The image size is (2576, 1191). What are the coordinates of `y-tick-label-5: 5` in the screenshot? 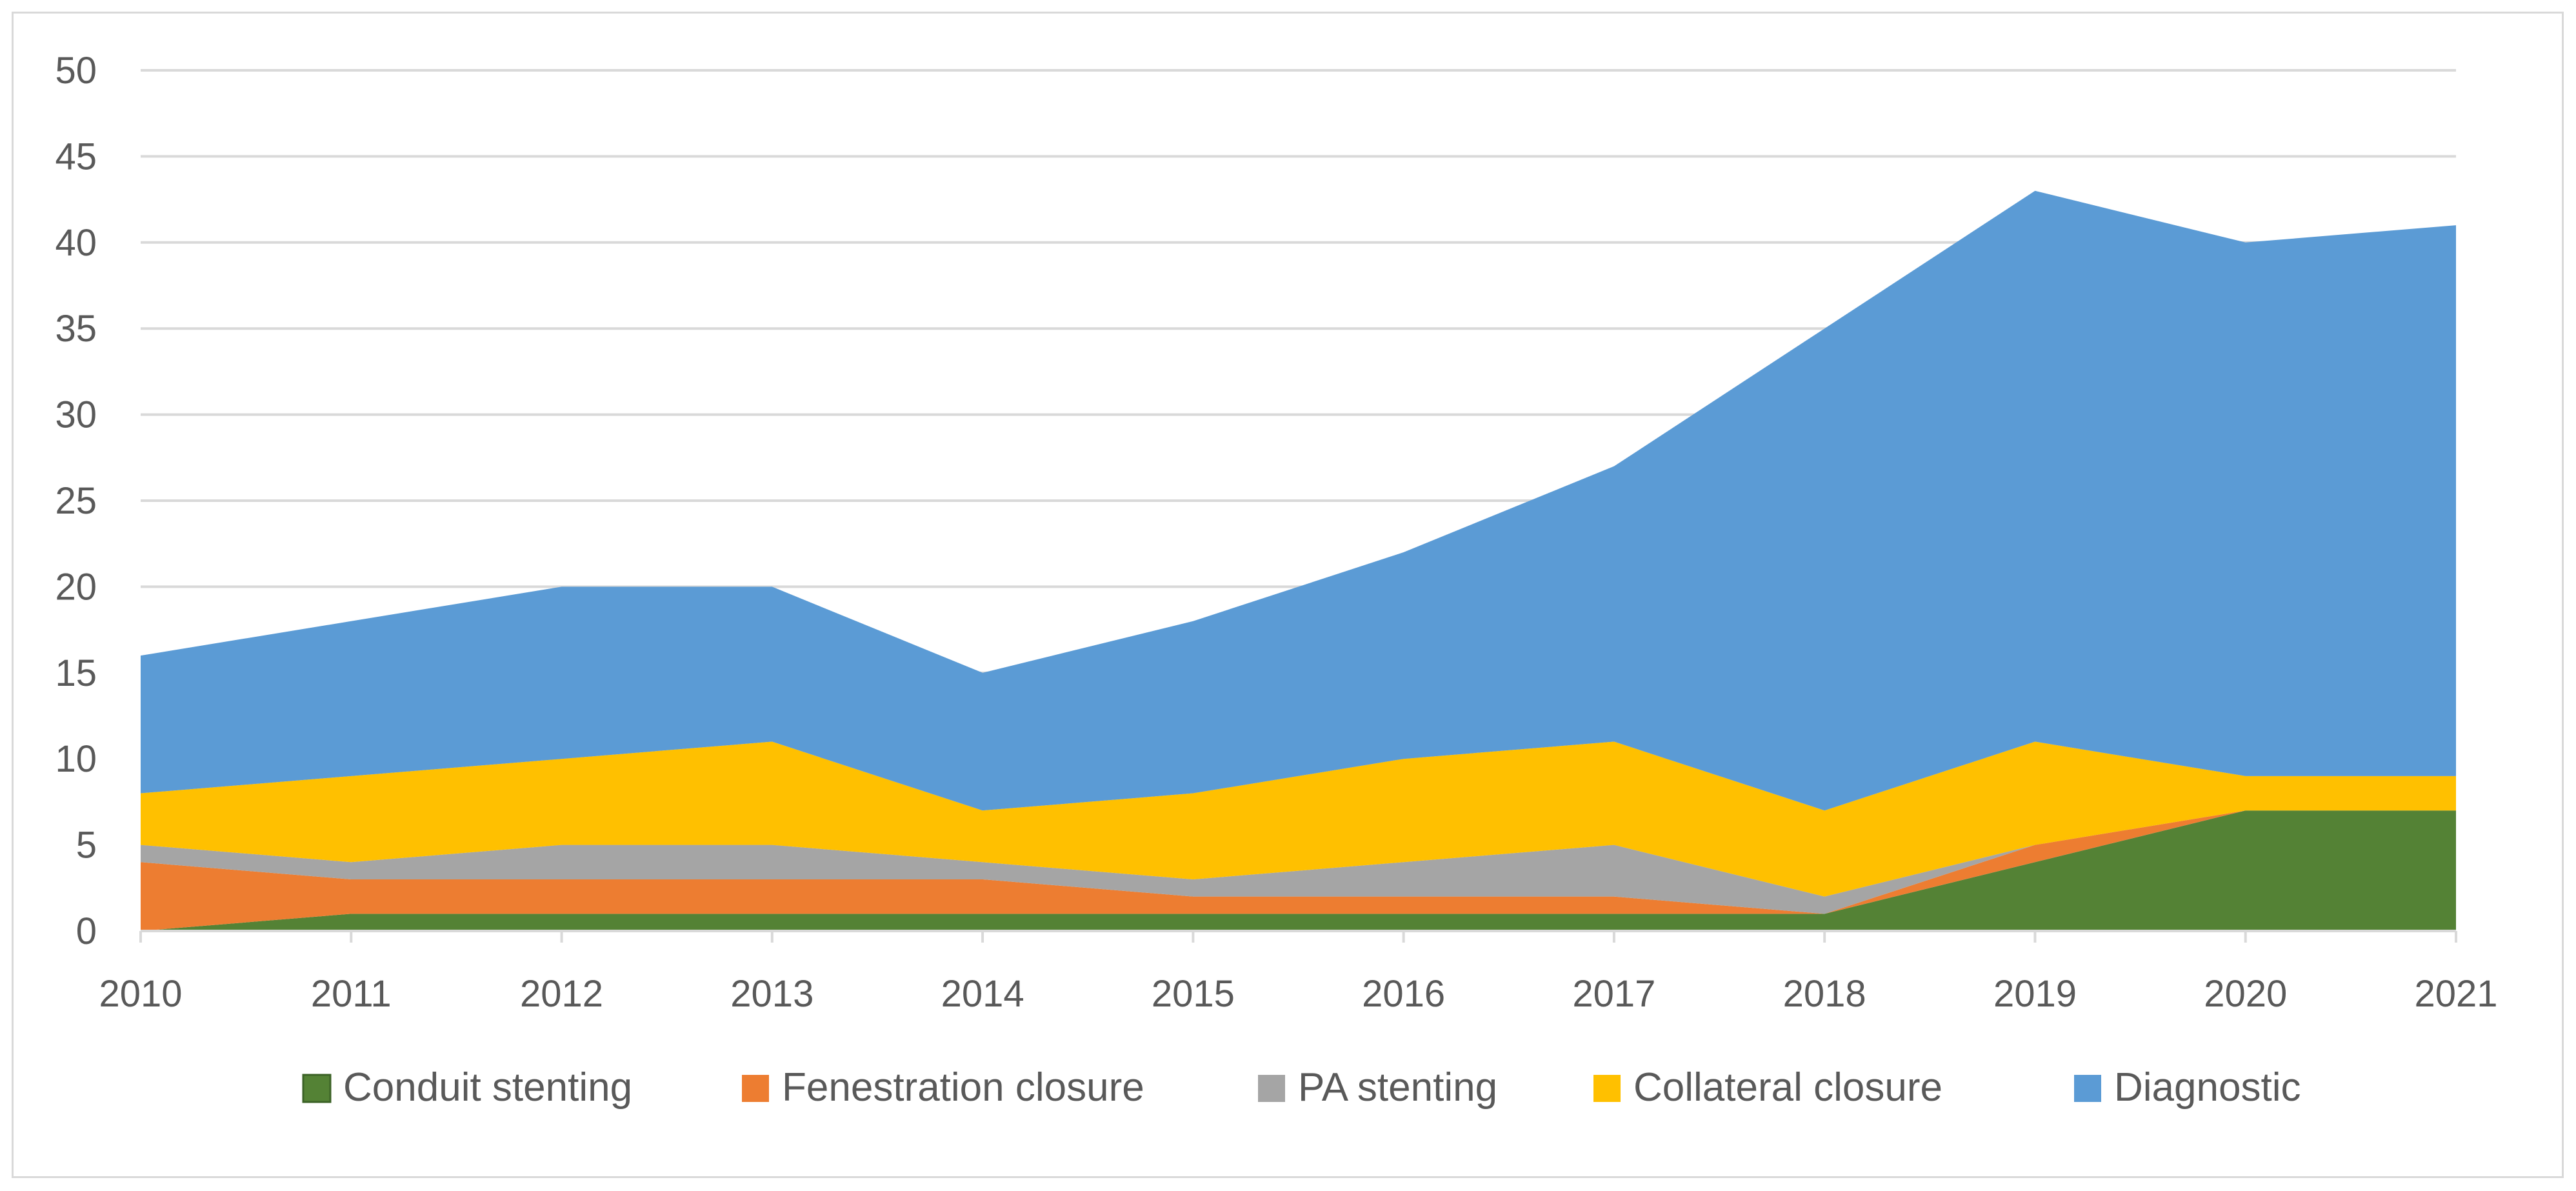 It's located at (86, 845).